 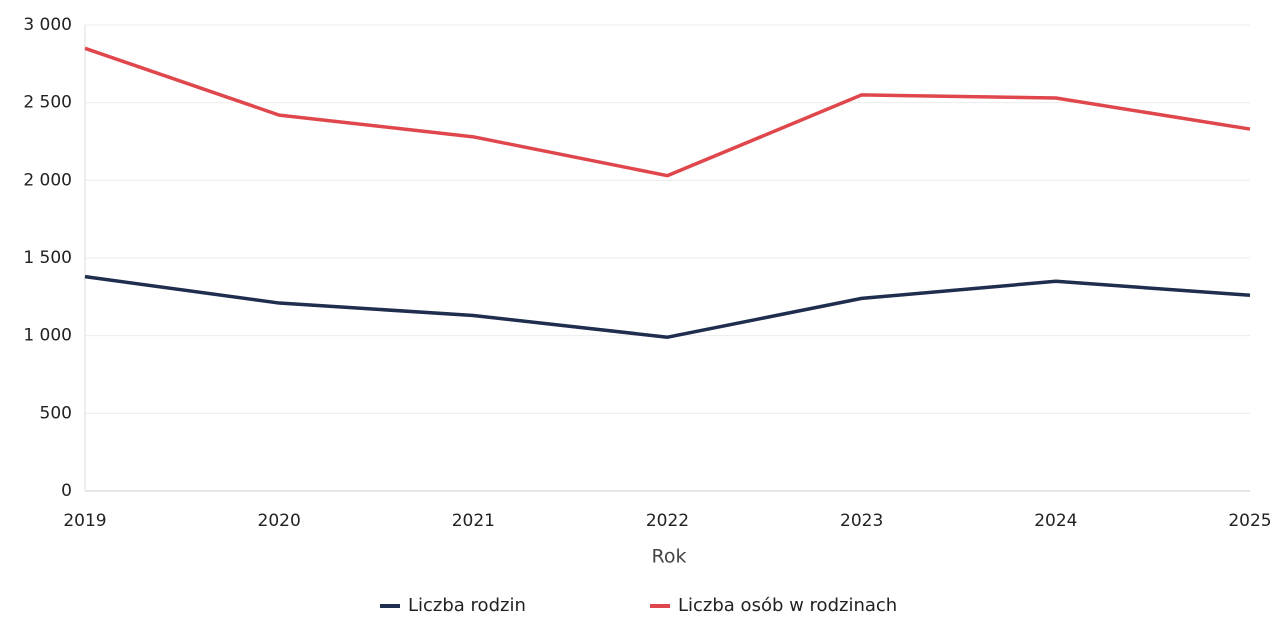 I want to click on y-tick-label: 2 000, so click(x=47, y=180).